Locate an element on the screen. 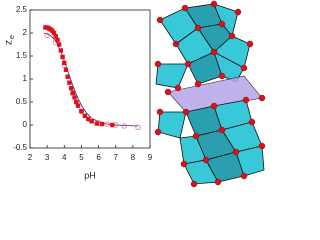 The image size is (320, 240). y-tick-label: -0.5 is located at coordinates (20, 147).